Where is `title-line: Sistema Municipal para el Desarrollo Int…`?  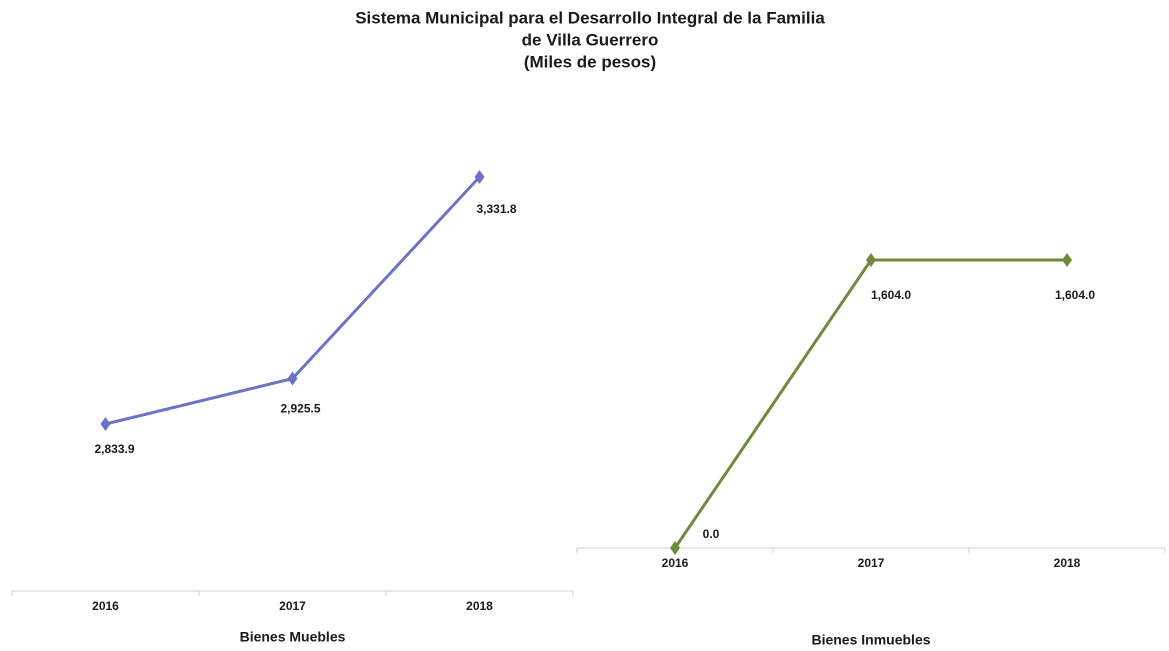
title-line: Sistema Municipal para el Desarrollo Int… is located at coordinates (590, 17).